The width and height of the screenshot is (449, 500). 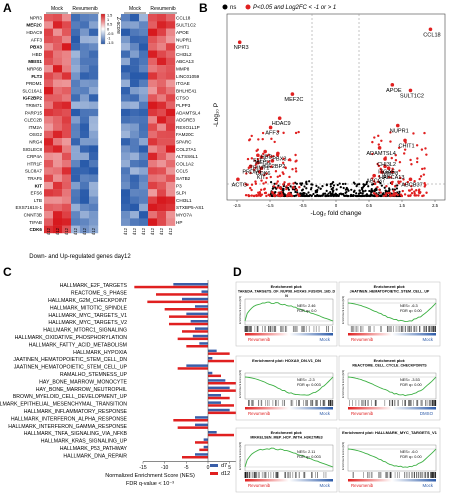 What do you see at coordinates (216, 115) in the screenshot?
I see `volcano-y-label: -Log₁₀ P` at bounding box center [216, 115].